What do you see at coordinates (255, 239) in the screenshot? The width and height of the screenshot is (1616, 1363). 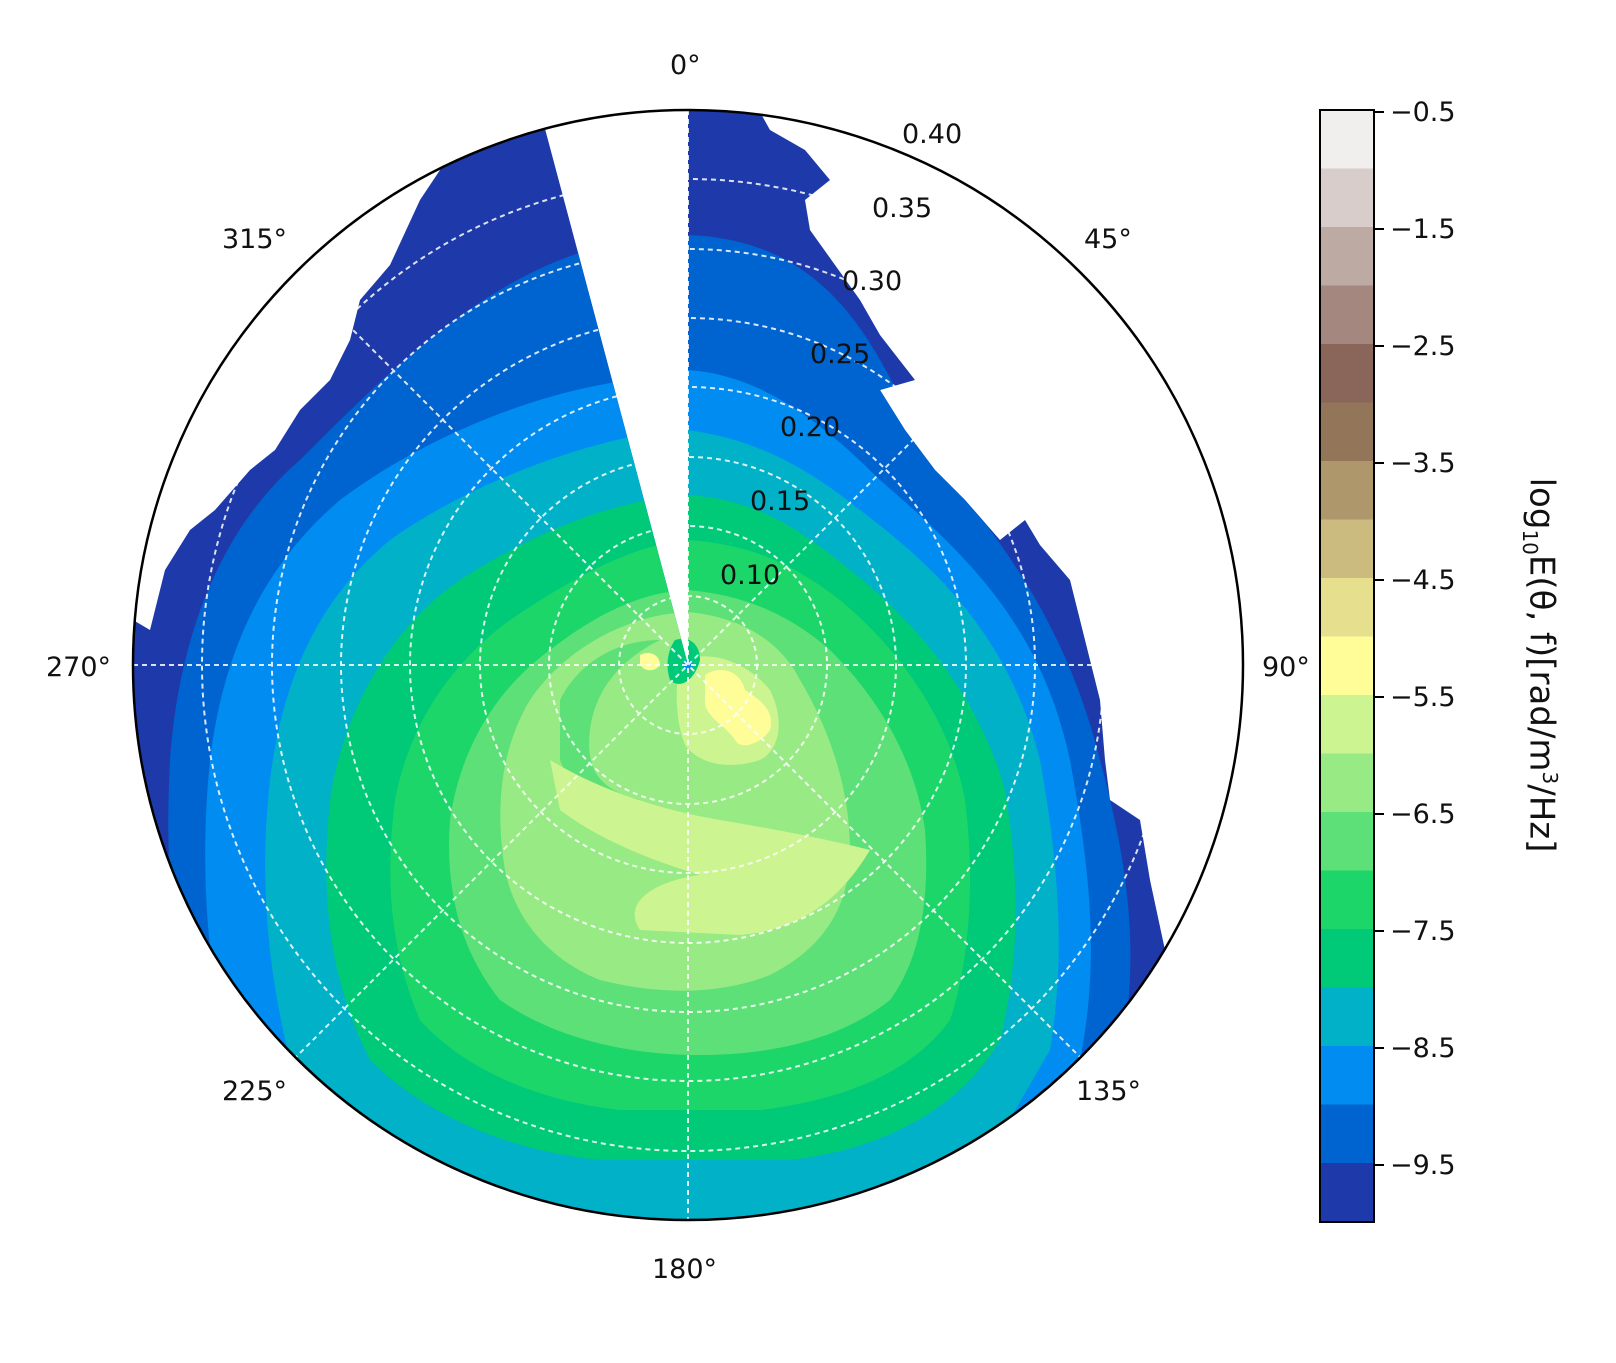 I see `angle-label-315: 315°` at bounding box center [255, 239].